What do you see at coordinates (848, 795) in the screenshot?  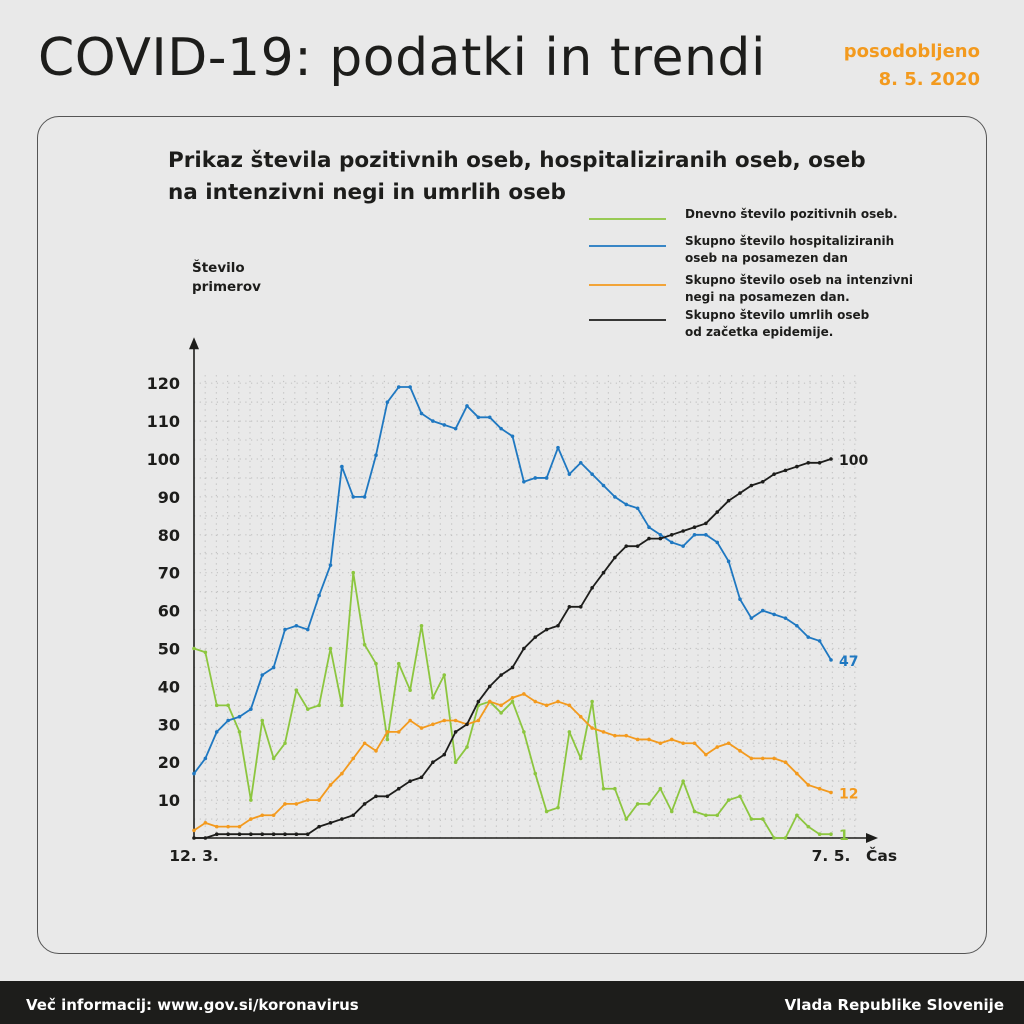 I see `series-3-end-label: 12` at bounding box center [848, 795].